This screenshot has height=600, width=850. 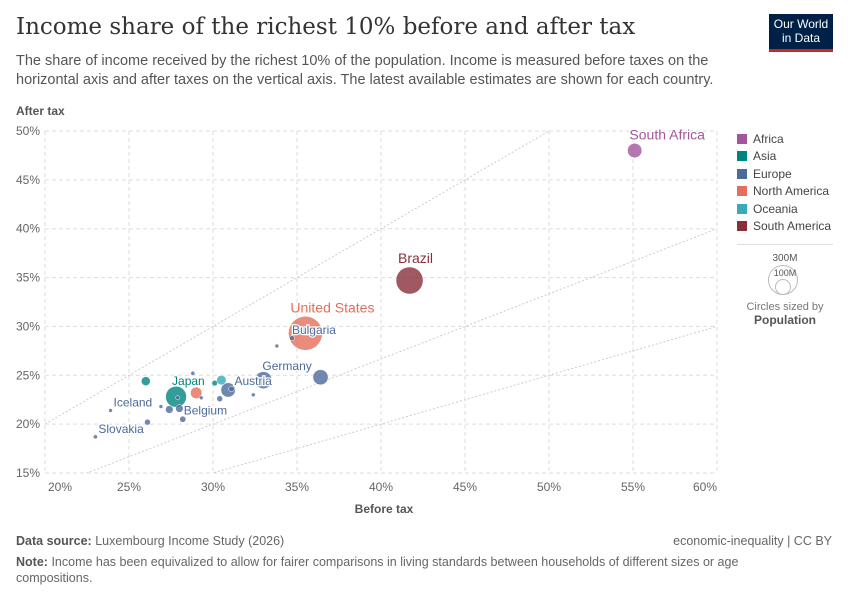 What do you see at coordinates (32, 562) in the screenshot?
I see `note-label: Note:` at bounding box center [32, 562].